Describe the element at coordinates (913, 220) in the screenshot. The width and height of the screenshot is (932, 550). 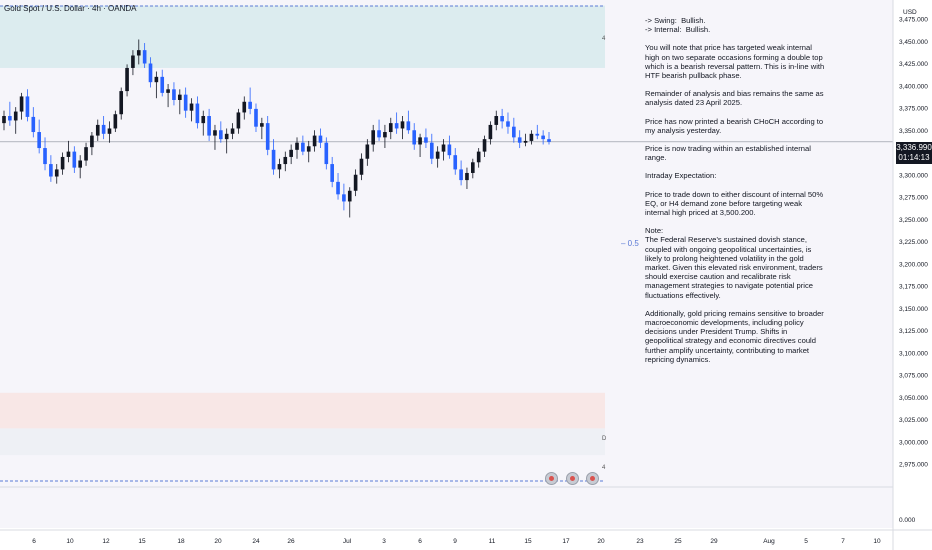
I see `y-tick-label: 3,250.000` at that location.